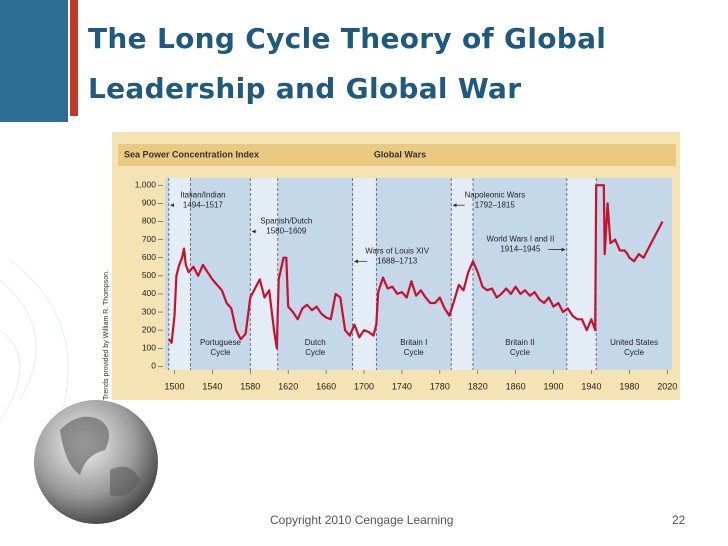 The height and width of the screenshot is (546, 728). I want to click on x-tick-label: 1540, so click(212, 386).